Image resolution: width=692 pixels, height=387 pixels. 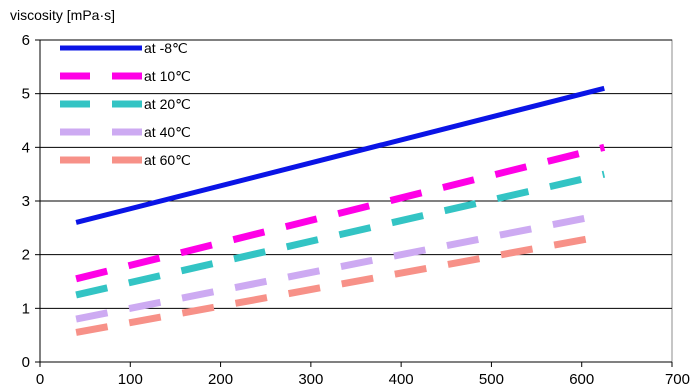 What do you see at coordinates (401, 379) in the screenshot?
I see `x-tick-label-4: 400` at bounding box center [401, 379].